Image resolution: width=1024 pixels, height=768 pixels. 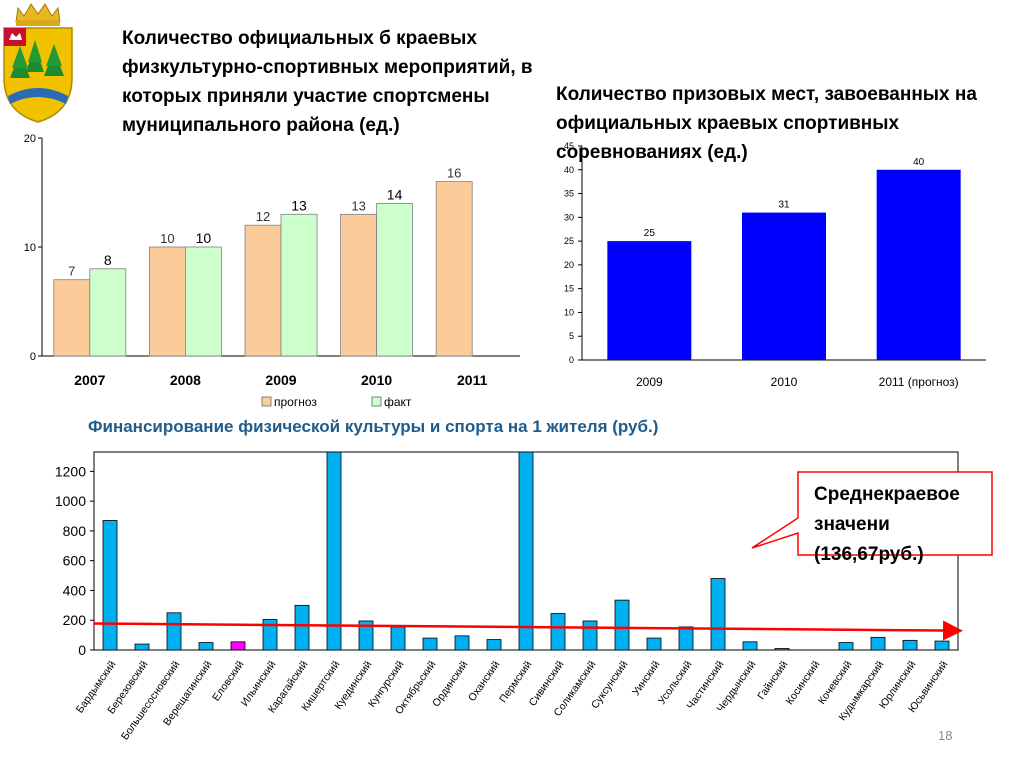 I want to click on average-trend-line, so click(x=528, y=630).